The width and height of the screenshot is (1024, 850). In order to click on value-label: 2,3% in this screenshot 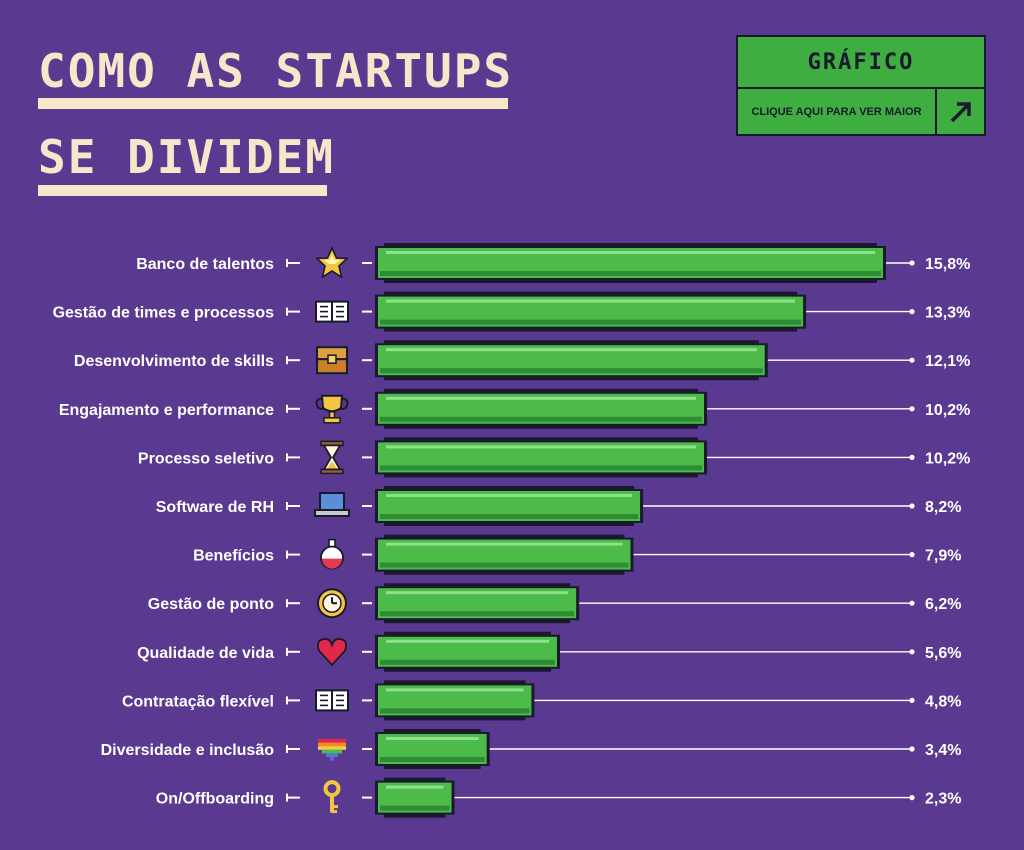, I will do `click(943, 799)`.